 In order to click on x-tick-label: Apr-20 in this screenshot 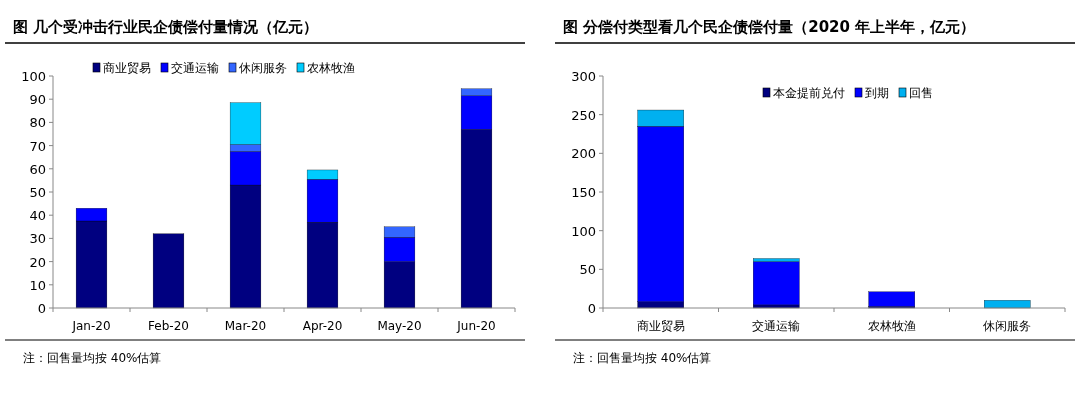, I will do `click(322, 326)`.